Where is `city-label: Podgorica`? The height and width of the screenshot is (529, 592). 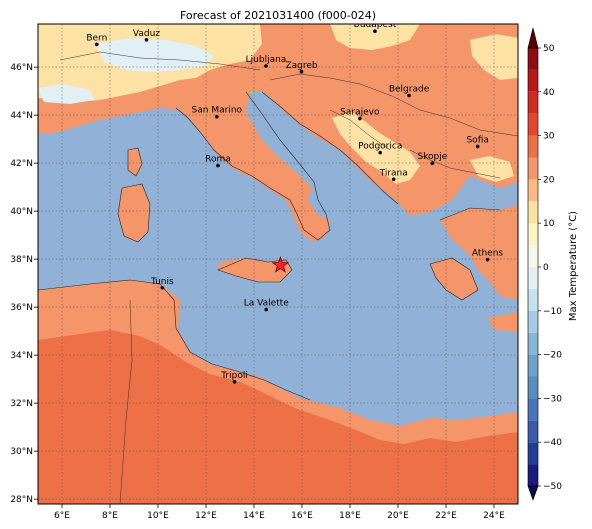 city-label: Podgorica is located at coordinates (380, 147).